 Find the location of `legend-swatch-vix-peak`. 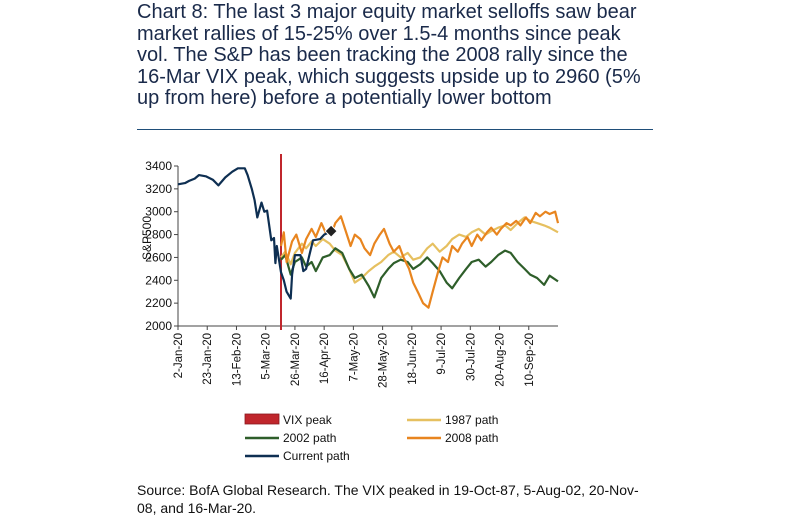

legend-swatch-vix-peak is located at coordinates (262, 419).